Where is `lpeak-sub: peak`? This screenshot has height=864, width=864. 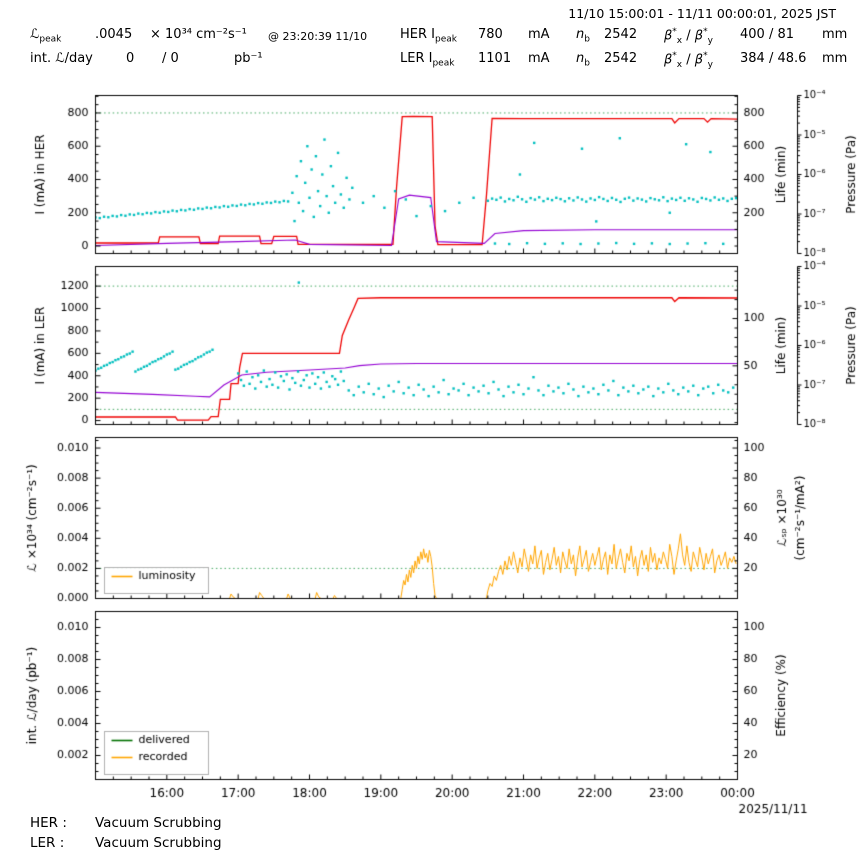 lpeak-sub: peak is located at coordinates (50, 39).